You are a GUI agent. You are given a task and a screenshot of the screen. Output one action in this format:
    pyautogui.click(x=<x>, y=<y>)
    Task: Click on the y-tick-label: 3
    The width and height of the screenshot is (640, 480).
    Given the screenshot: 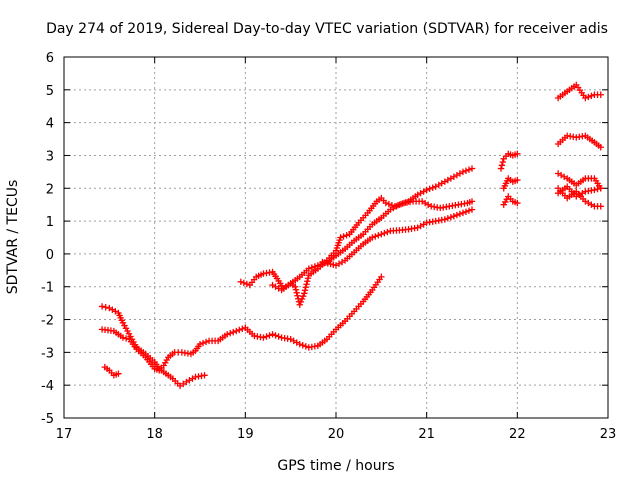 What is the action you would take?
    pyautogui.click(x=50, y=156)
    